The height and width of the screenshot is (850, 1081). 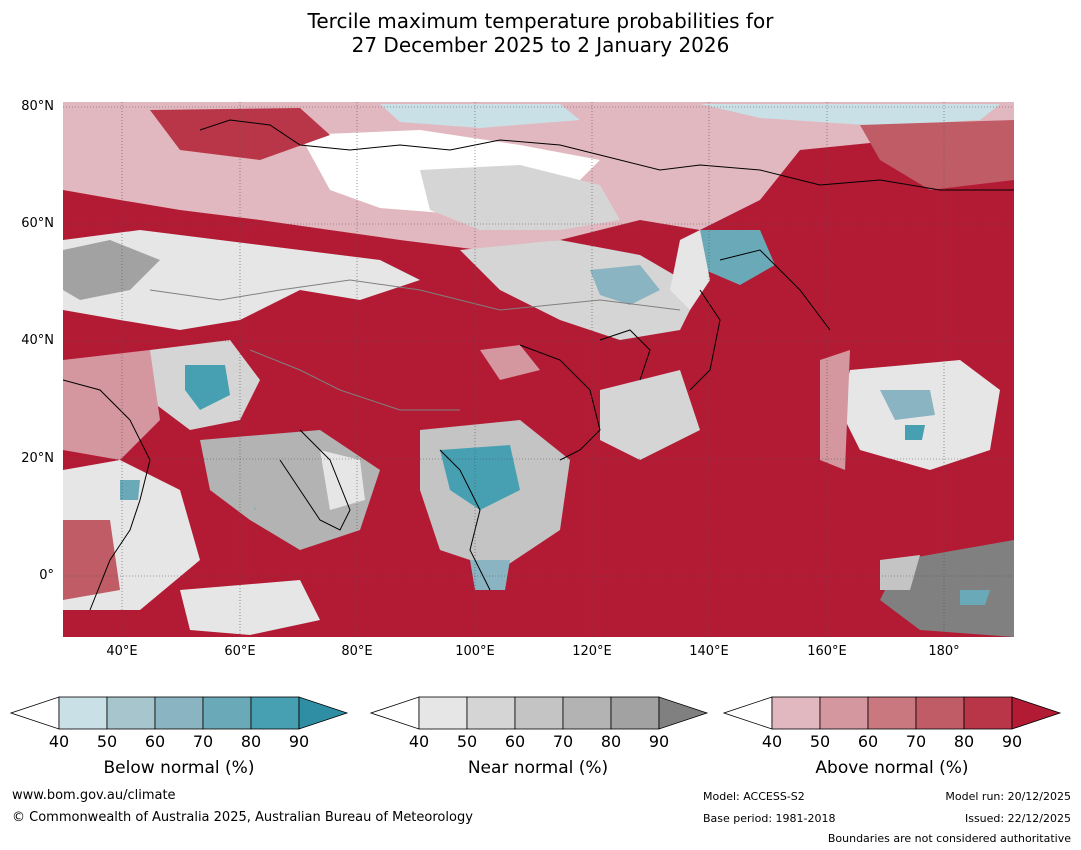 What do you see at coordinates (820, 741) in the screenshot?
I see `above-tick-label: 50` at bounding box center [820, 741].